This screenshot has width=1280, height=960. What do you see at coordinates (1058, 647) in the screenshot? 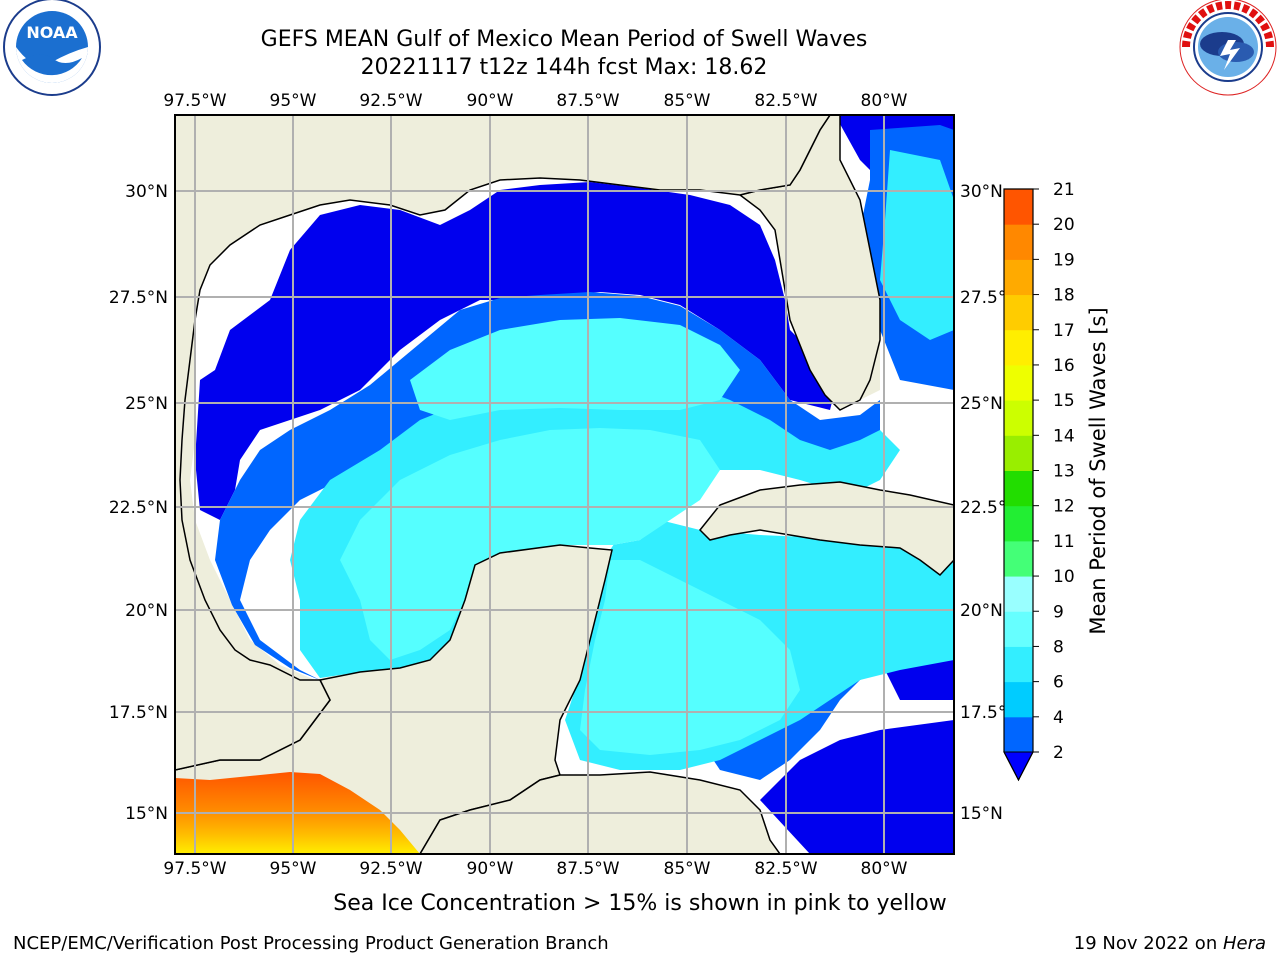
I see `colorbar-tick-label: 8` at bounding box center [1058, 647].